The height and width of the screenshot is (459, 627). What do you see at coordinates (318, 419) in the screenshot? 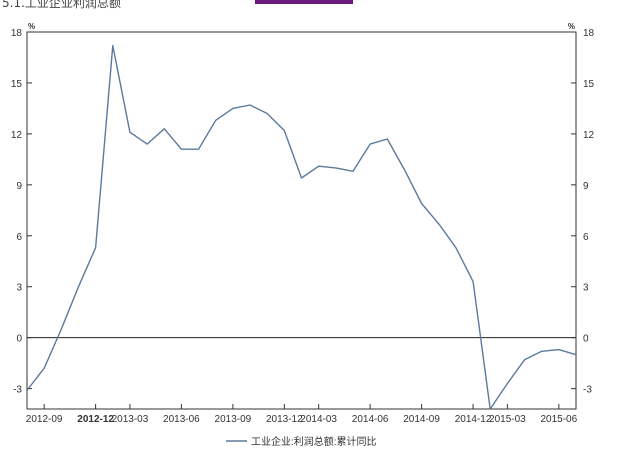
I see `x-tick-label: 2014-03` at bounding box center [318, 419].